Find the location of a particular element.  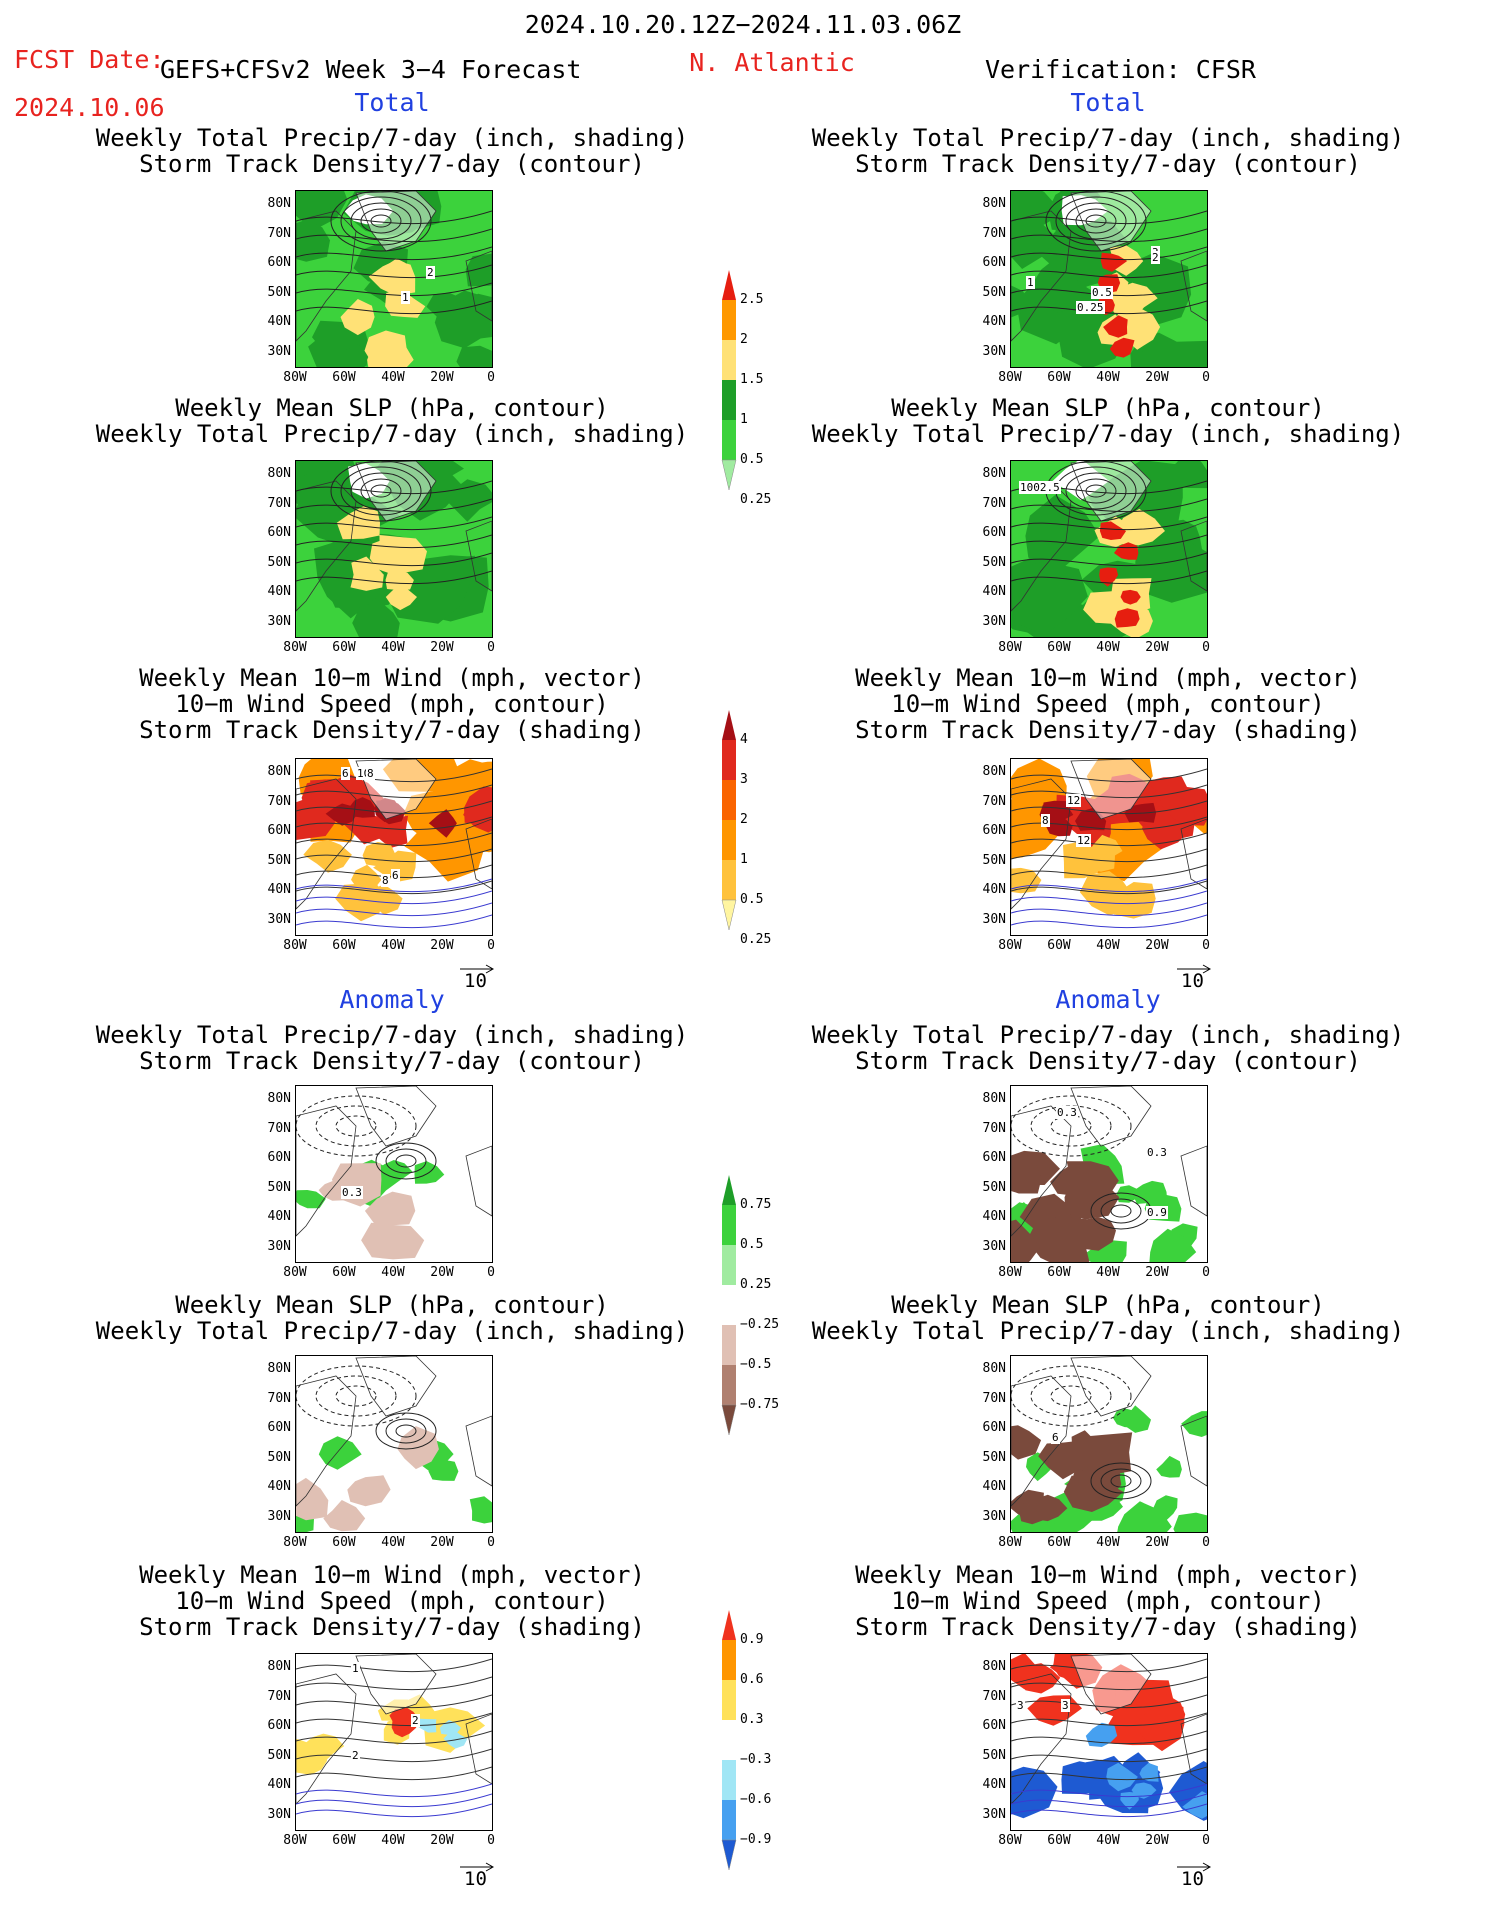

forecast-panel-title: Weekly Mean 10−m Wind (mph, vector) is located at coordinates (392, 1575).